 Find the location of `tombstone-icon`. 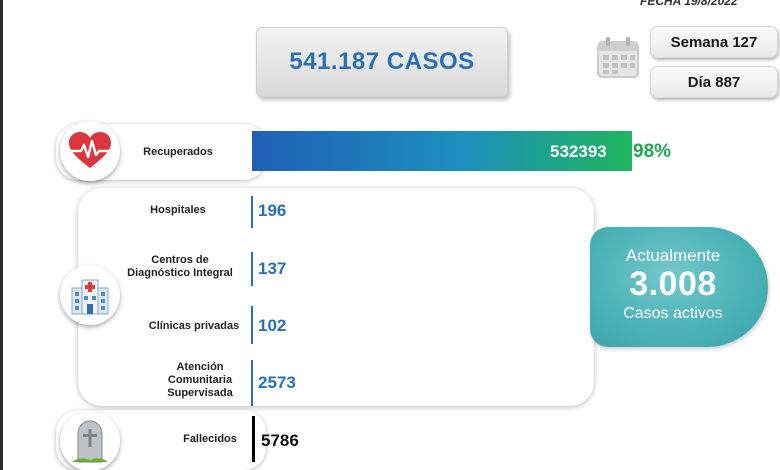

tombstone-icon is located at coordinates (90, 440).